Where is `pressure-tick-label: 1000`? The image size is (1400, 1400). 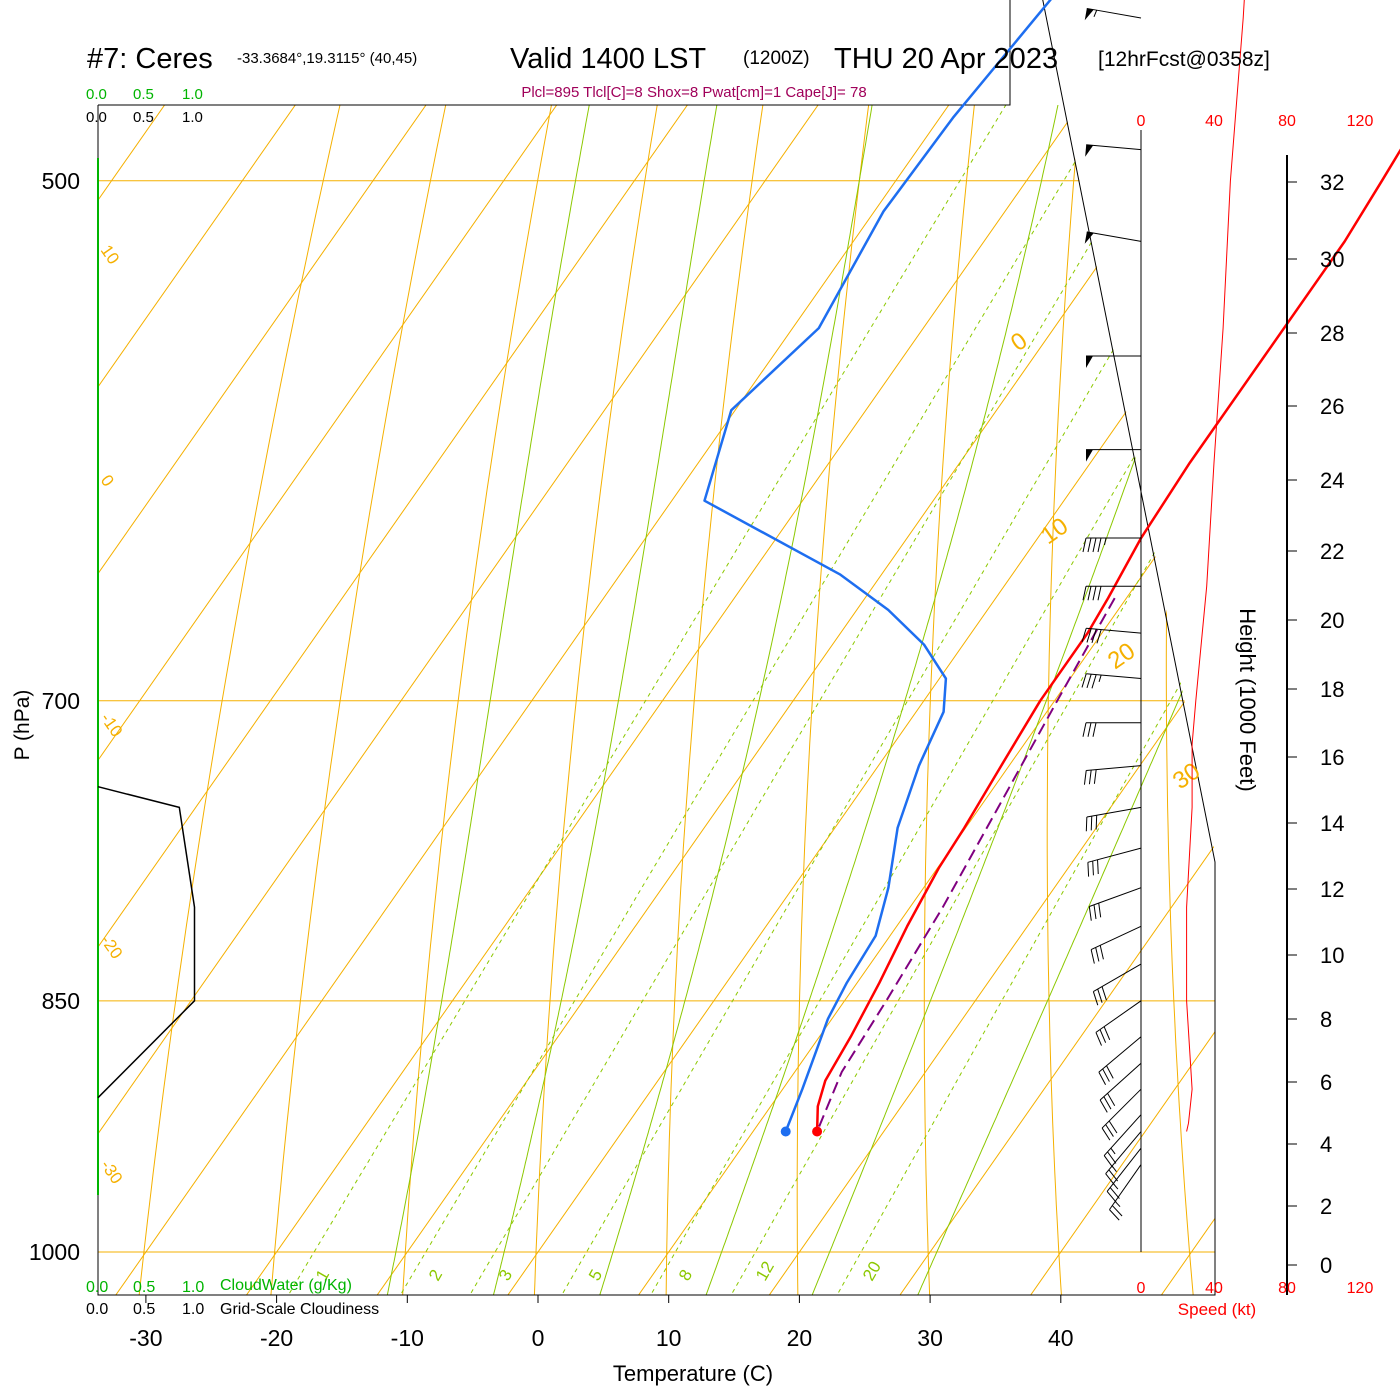 pressure-tick-label: 1000 is located at coordinates (54, 1252).